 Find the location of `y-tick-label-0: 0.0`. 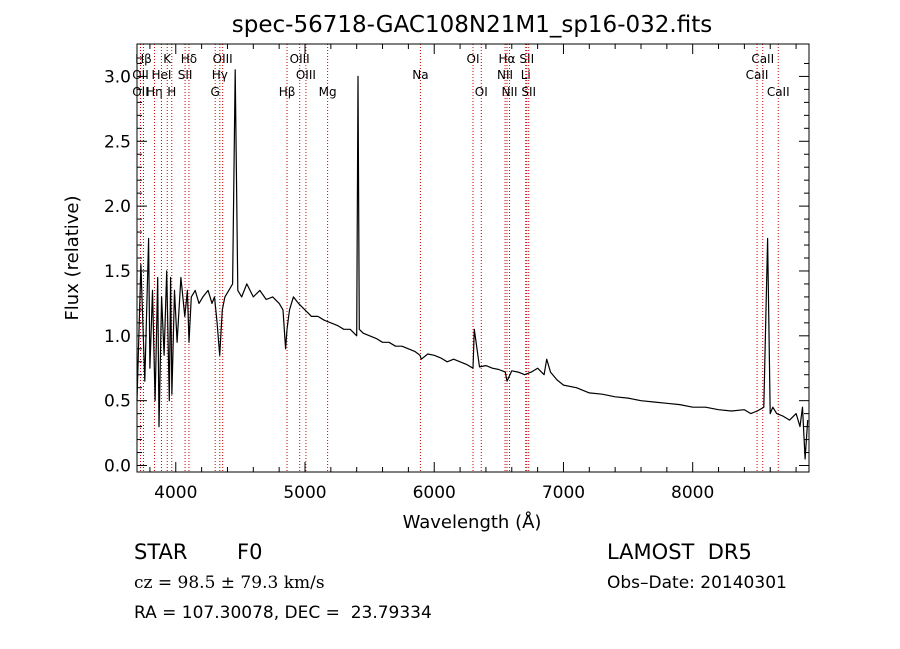

y-tick-label-0: 0.0 is located at coordinates (117, 467).